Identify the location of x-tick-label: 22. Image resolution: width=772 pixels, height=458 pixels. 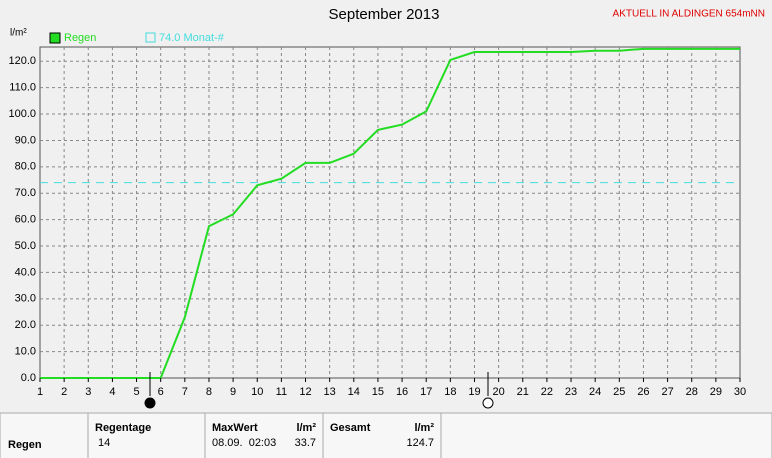
(547, 392).